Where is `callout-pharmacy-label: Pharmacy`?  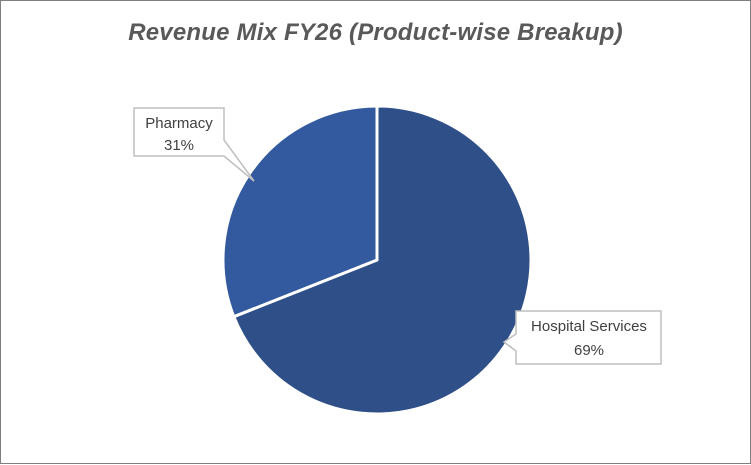
callout-pharmacy-label: Pharmacy is located at coordinates (179, 123).